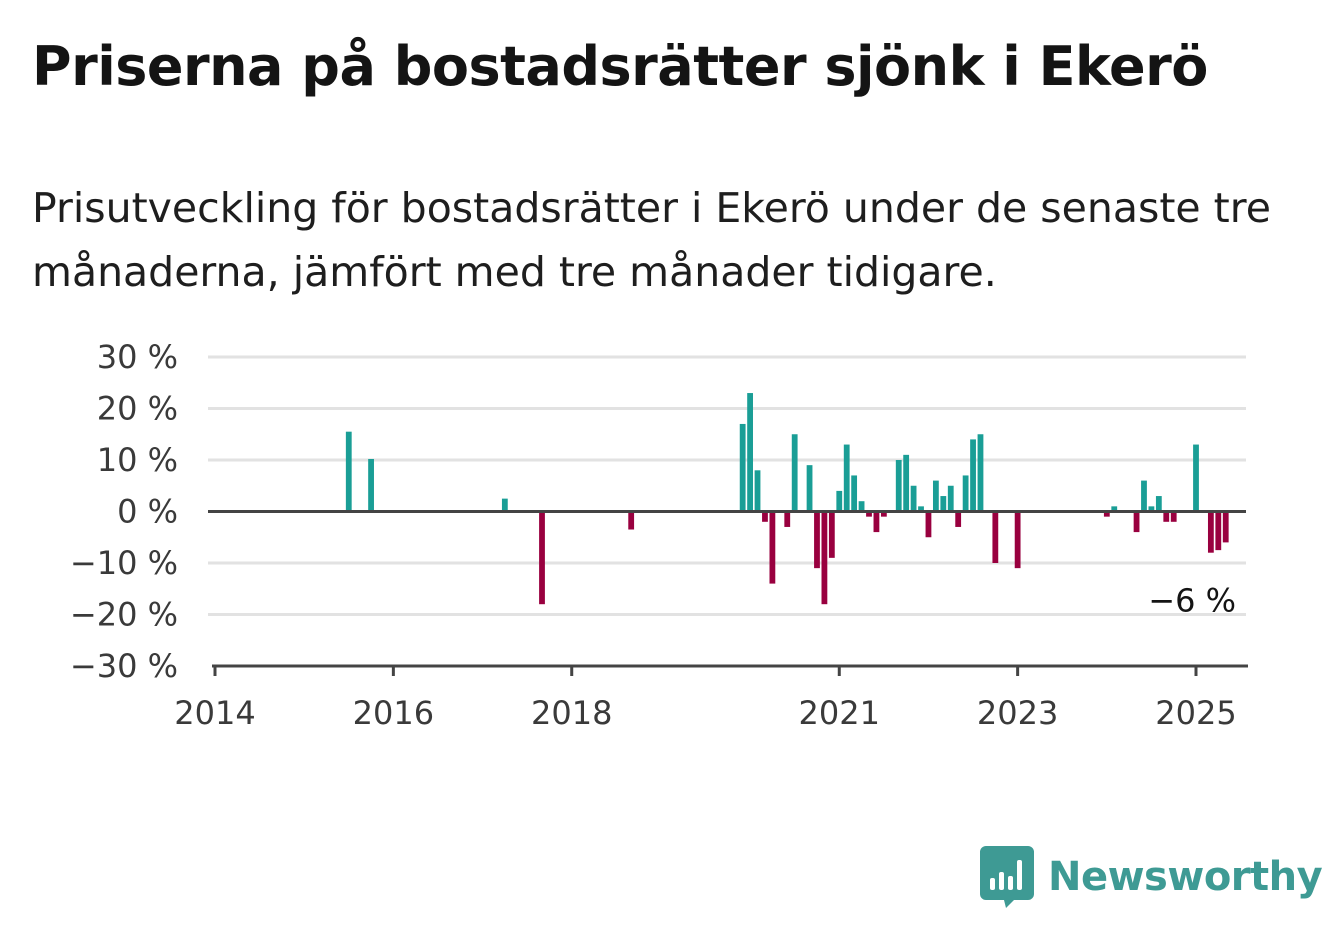 The image size is (1322, 939). What do you see at coordinates (1007, 877) in the screenshot?
I see `bar-chart-speech-bubble-icon` at bounding box center [1007, 877].